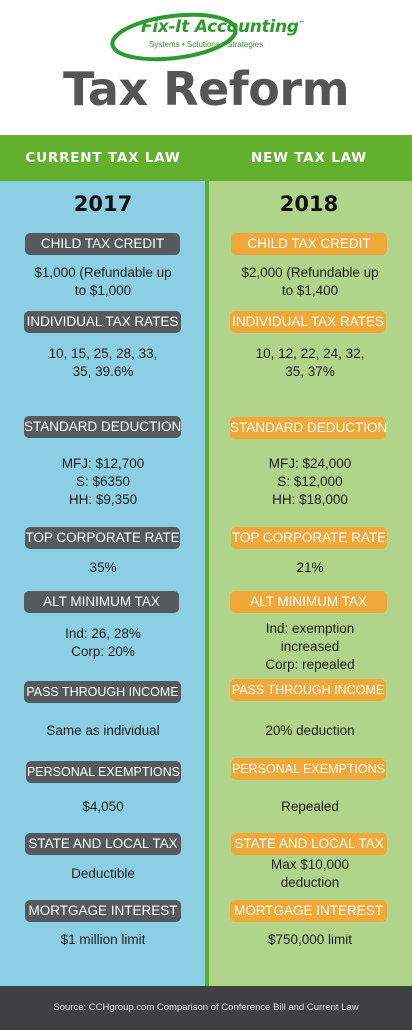  What do you see at coordinates (103, 939) in the screenshot?
I see `current-mortgage-interest-value: $1 million limit` at bounding box center [103, 939].